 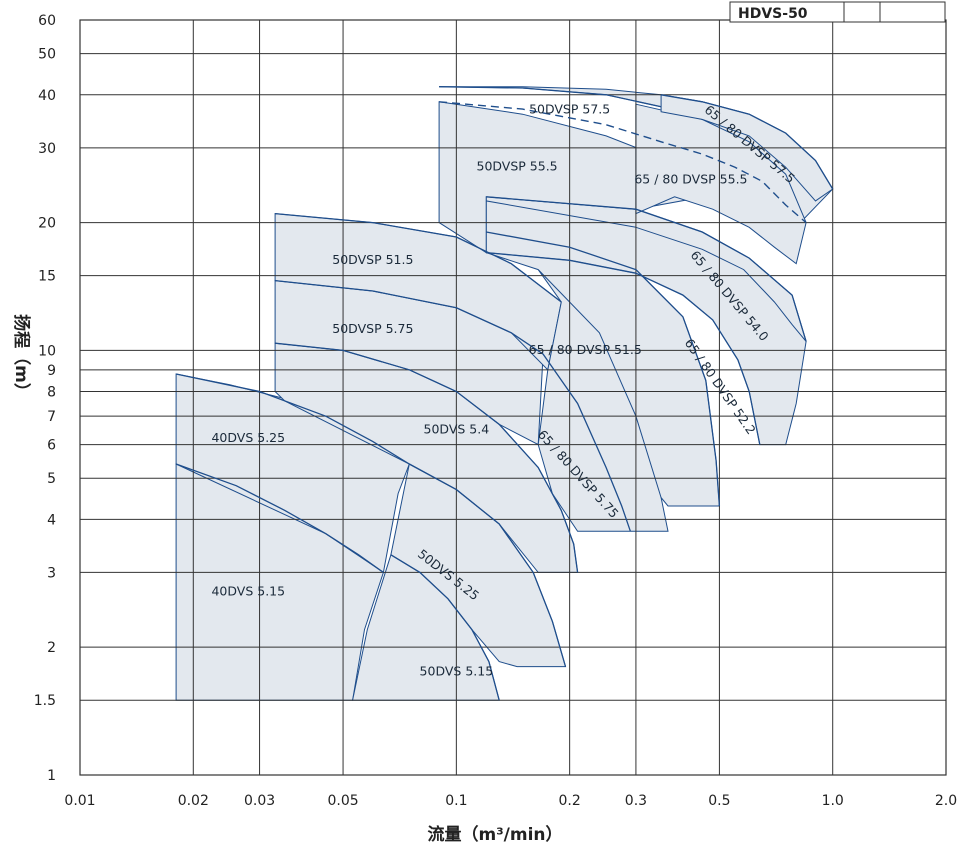 I want to click on y-tick-label: 2, so click(x=51, y=648).